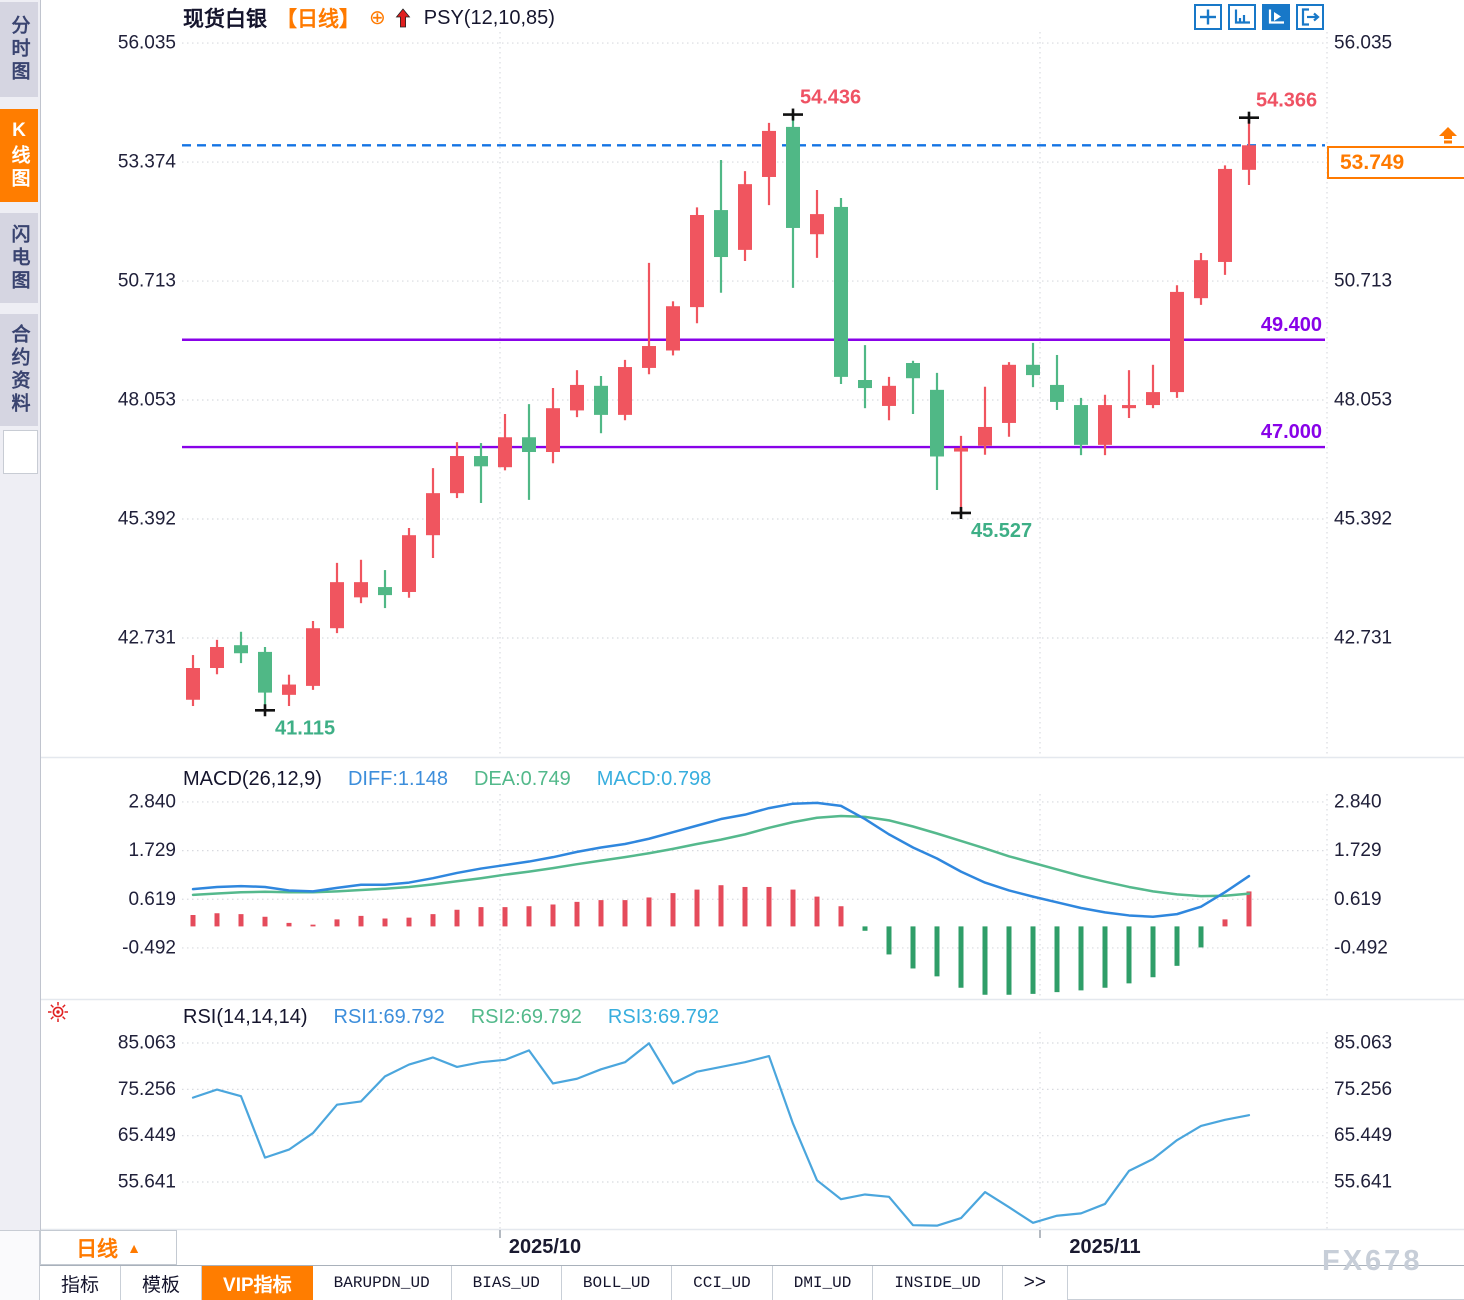 This screenshot has height=1300, width=1464. I want to click on axis-label: 55.641, so click(147, 1182).